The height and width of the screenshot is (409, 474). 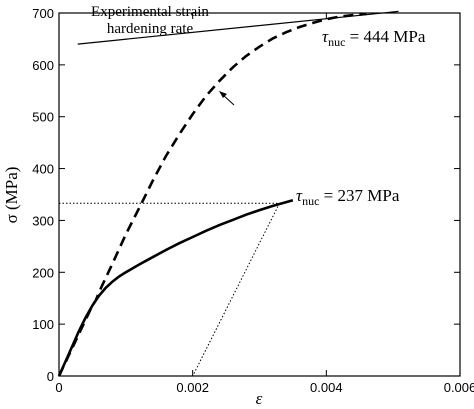 What do you see at coordinates (299, 195) in the screenshot?
I see `tau-237-symbol: τ` at bounding box center [299, 195].